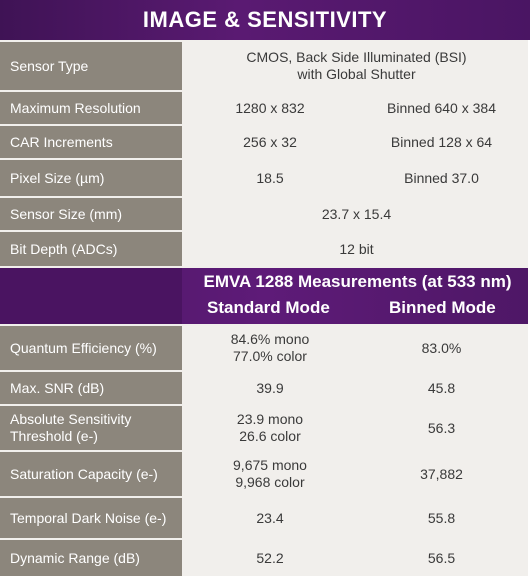  Describe the element at coordinates (270, 142) in the screenshot. I see `standard-value: 256 x 32` at that location.